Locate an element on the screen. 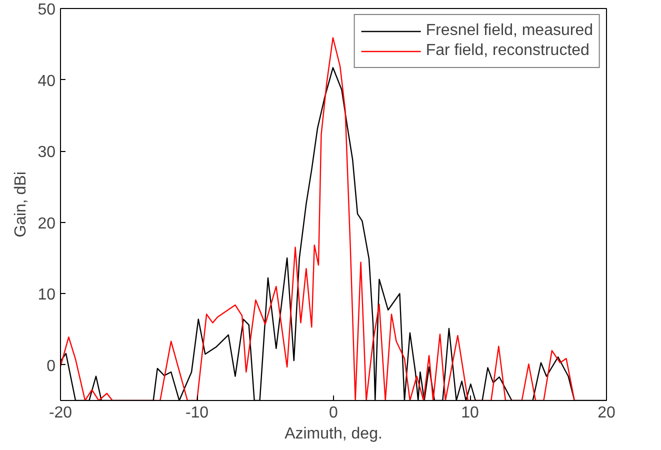 The height and width of the screenshot is (450, 661). x-tick-label: 0 is located at coordinates (333, 413).